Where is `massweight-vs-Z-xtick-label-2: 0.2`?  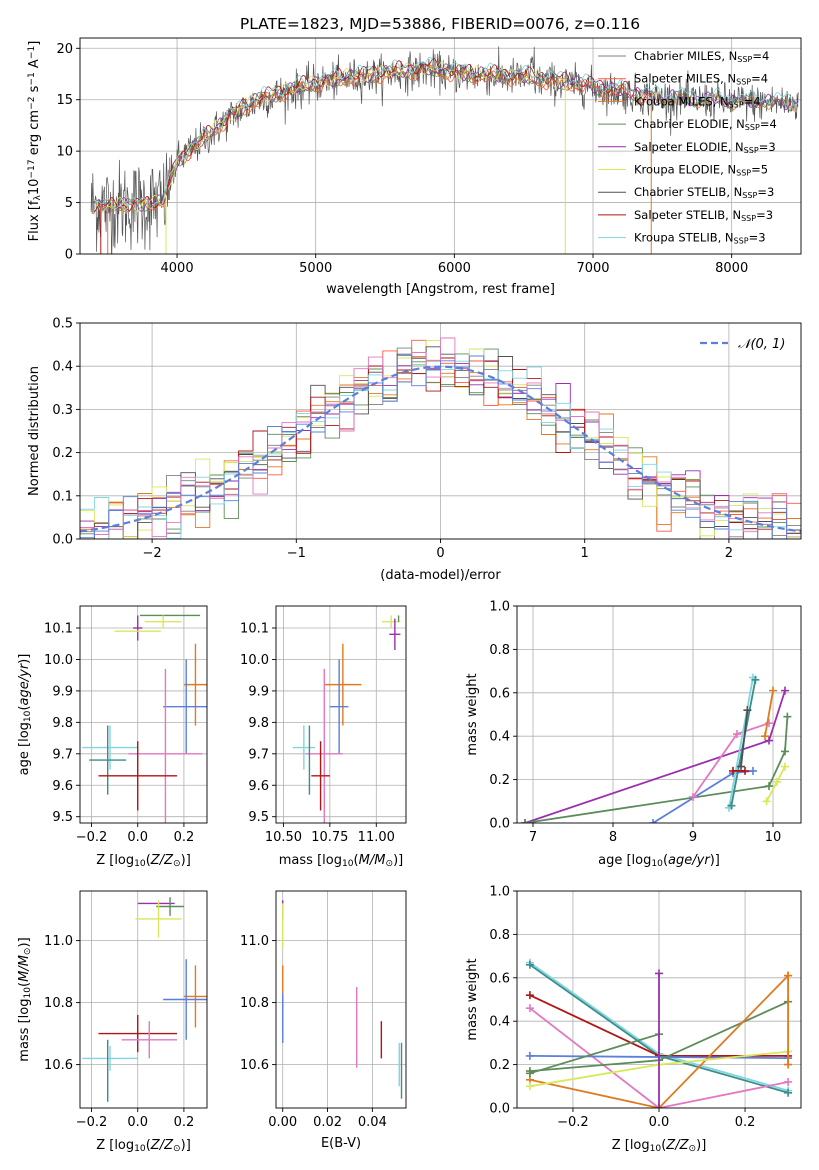
massweight-vs-Z-xtick-label-2: 0.2 is located at coordinates (745, 1122).